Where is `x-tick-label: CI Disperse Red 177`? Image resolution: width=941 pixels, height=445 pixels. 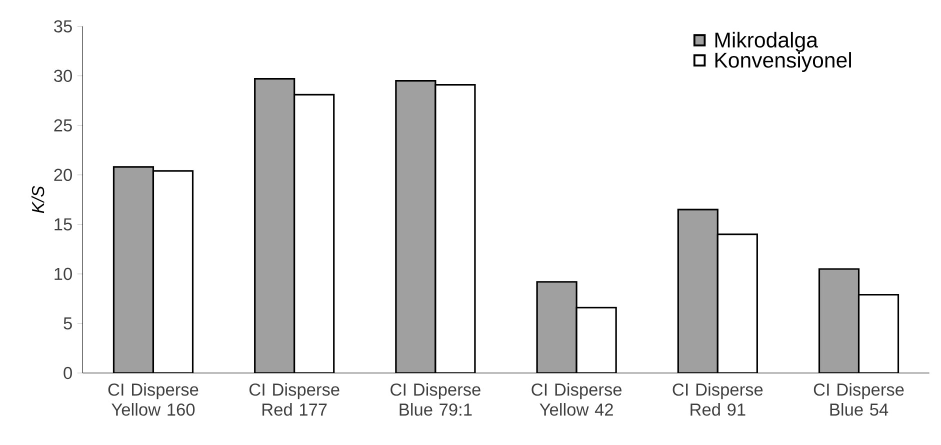
x-tick-label: CI Disperse Red 177 is located at coordinates (294, 399).